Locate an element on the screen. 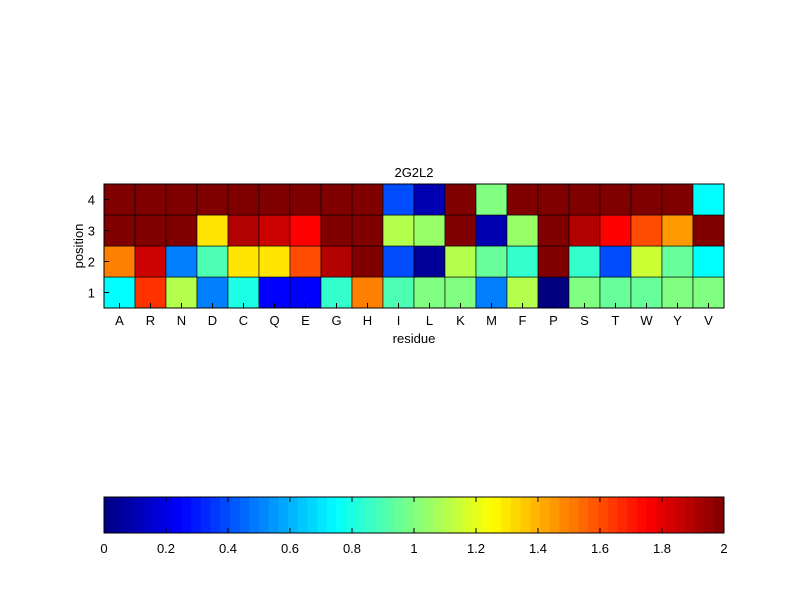  colorbar-tick-label: 0.8 is located at coordinates (352, 548).